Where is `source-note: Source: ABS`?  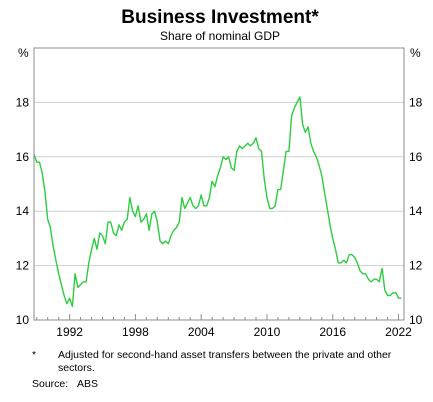 source-note: Source: ABS is located at coordinates (65, 384).